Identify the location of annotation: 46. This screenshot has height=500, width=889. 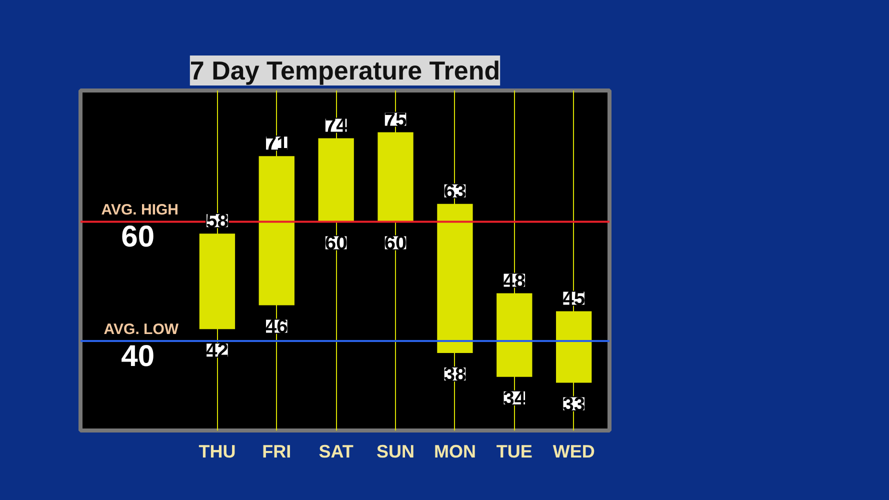
(277, 327).